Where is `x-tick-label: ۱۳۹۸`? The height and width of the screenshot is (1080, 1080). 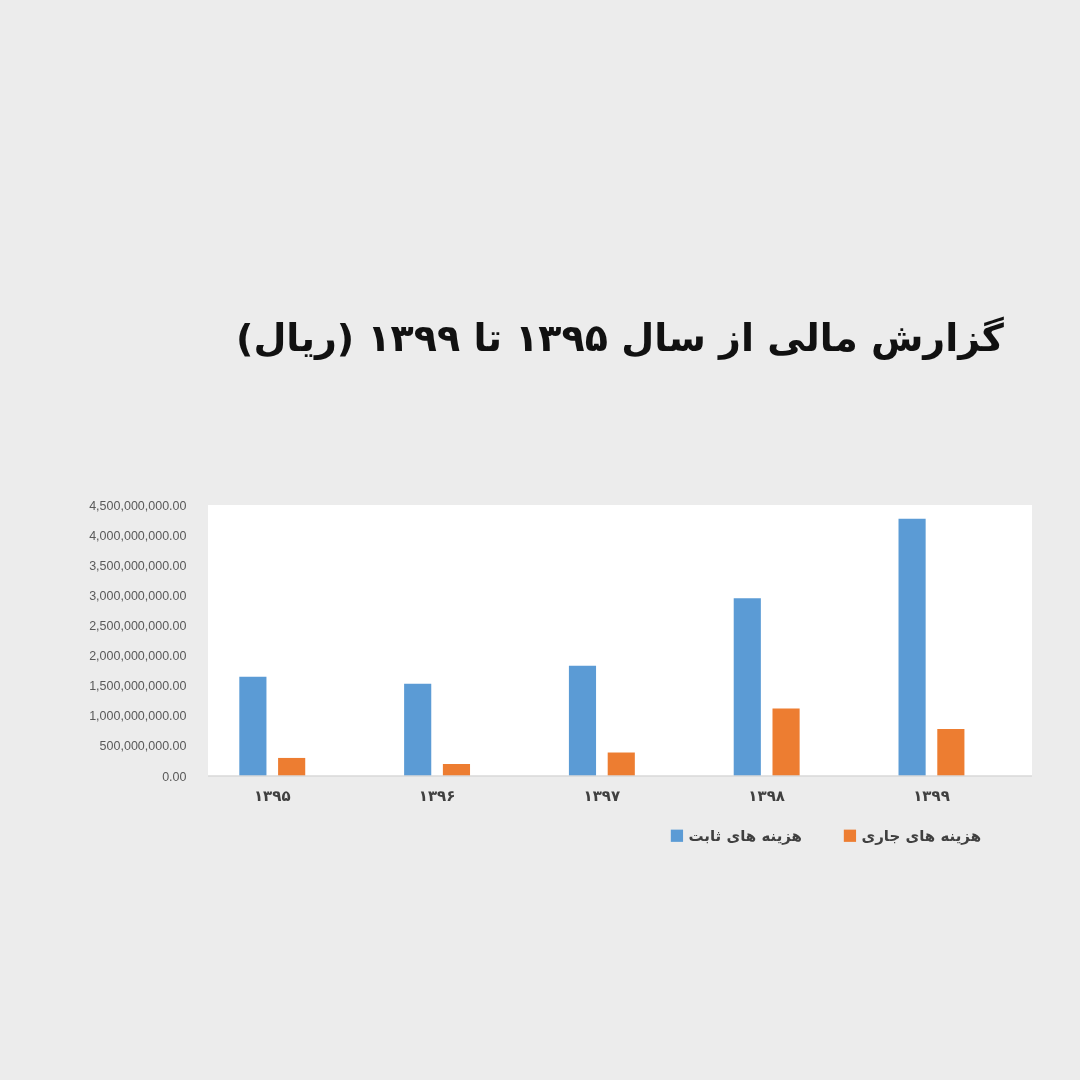
x-tick-label: ۱۳۹۸ is located at coordinates (766, 795).